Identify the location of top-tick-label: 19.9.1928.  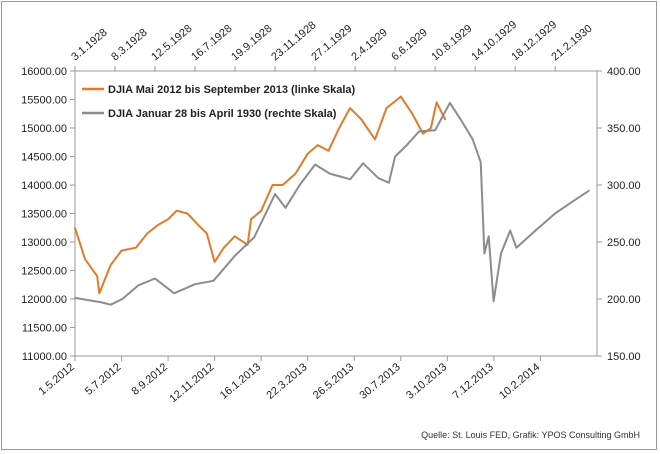
(251, 43).